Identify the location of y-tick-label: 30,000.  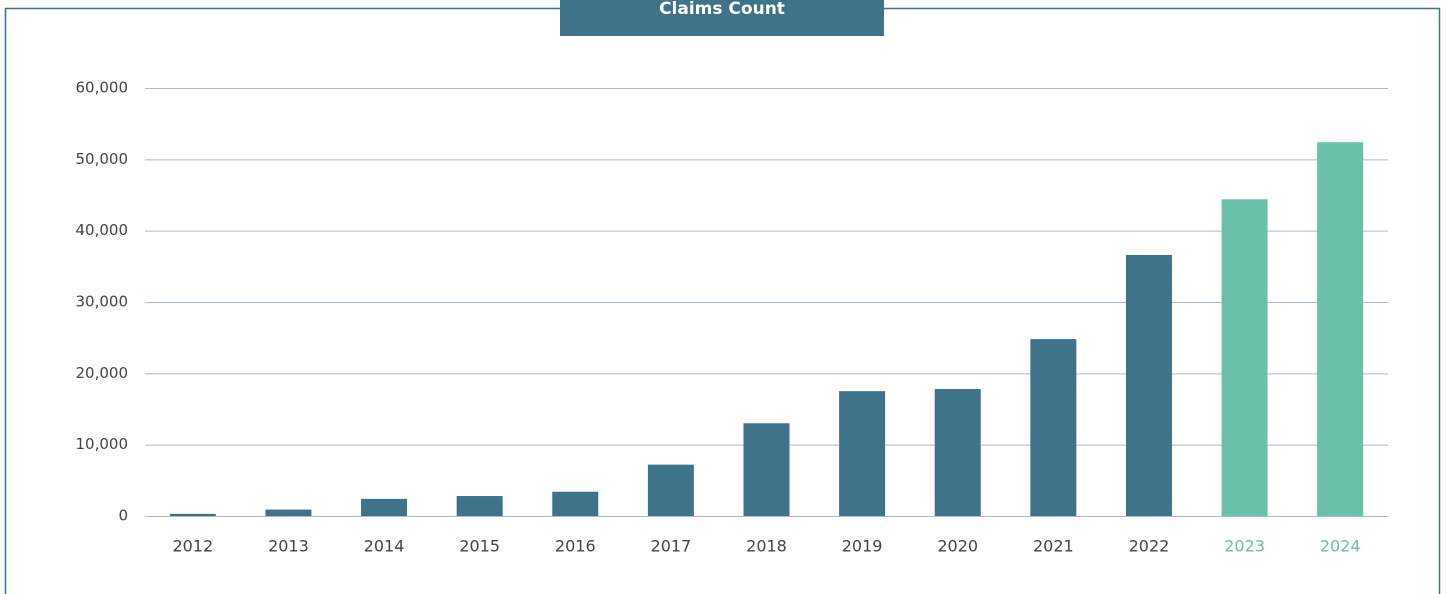
(102, 302).